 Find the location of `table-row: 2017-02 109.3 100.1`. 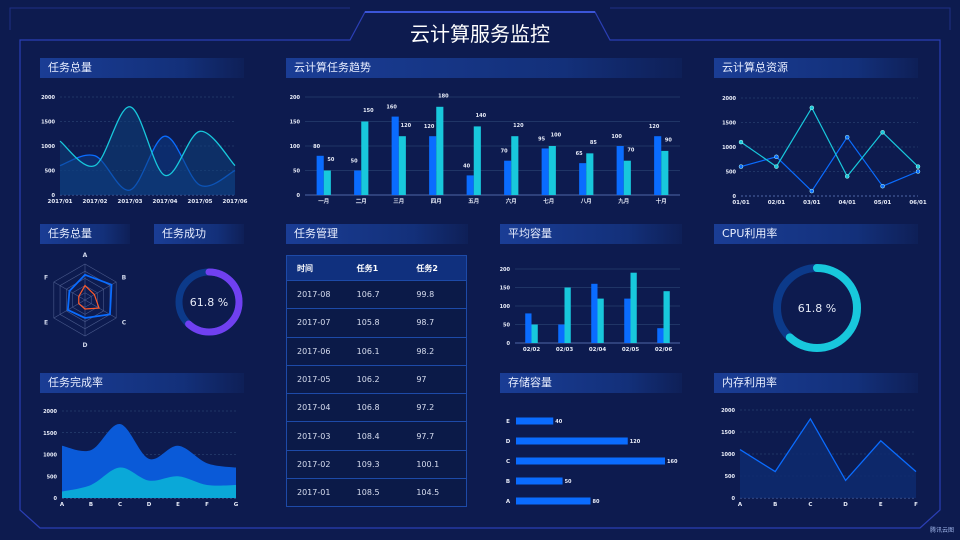

table-row: 2017-02 109.3 100.1 is located at coordinates (376, 465).